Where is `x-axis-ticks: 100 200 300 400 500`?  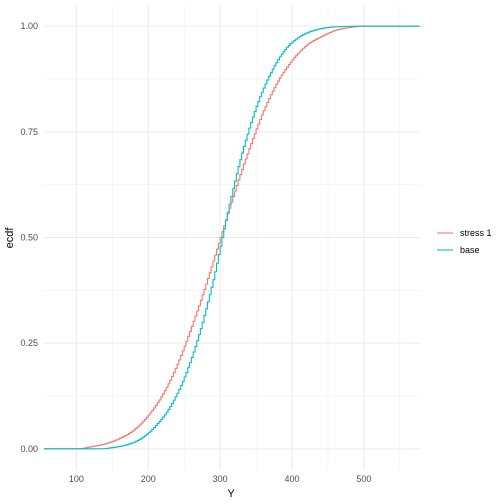
x-axis-ticks: 100 200 300 400 500 is located at coordinates (220, 479).